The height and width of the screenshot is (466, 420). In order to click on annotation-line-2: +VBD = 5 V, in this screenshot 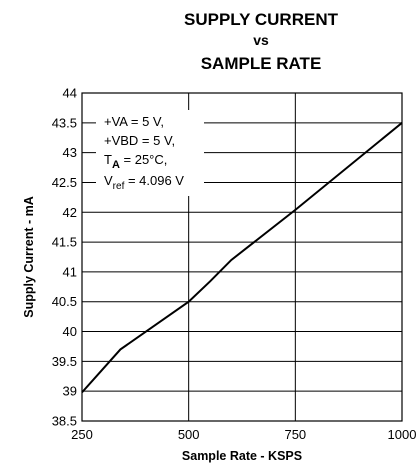, I will do `click(139, 140)`.